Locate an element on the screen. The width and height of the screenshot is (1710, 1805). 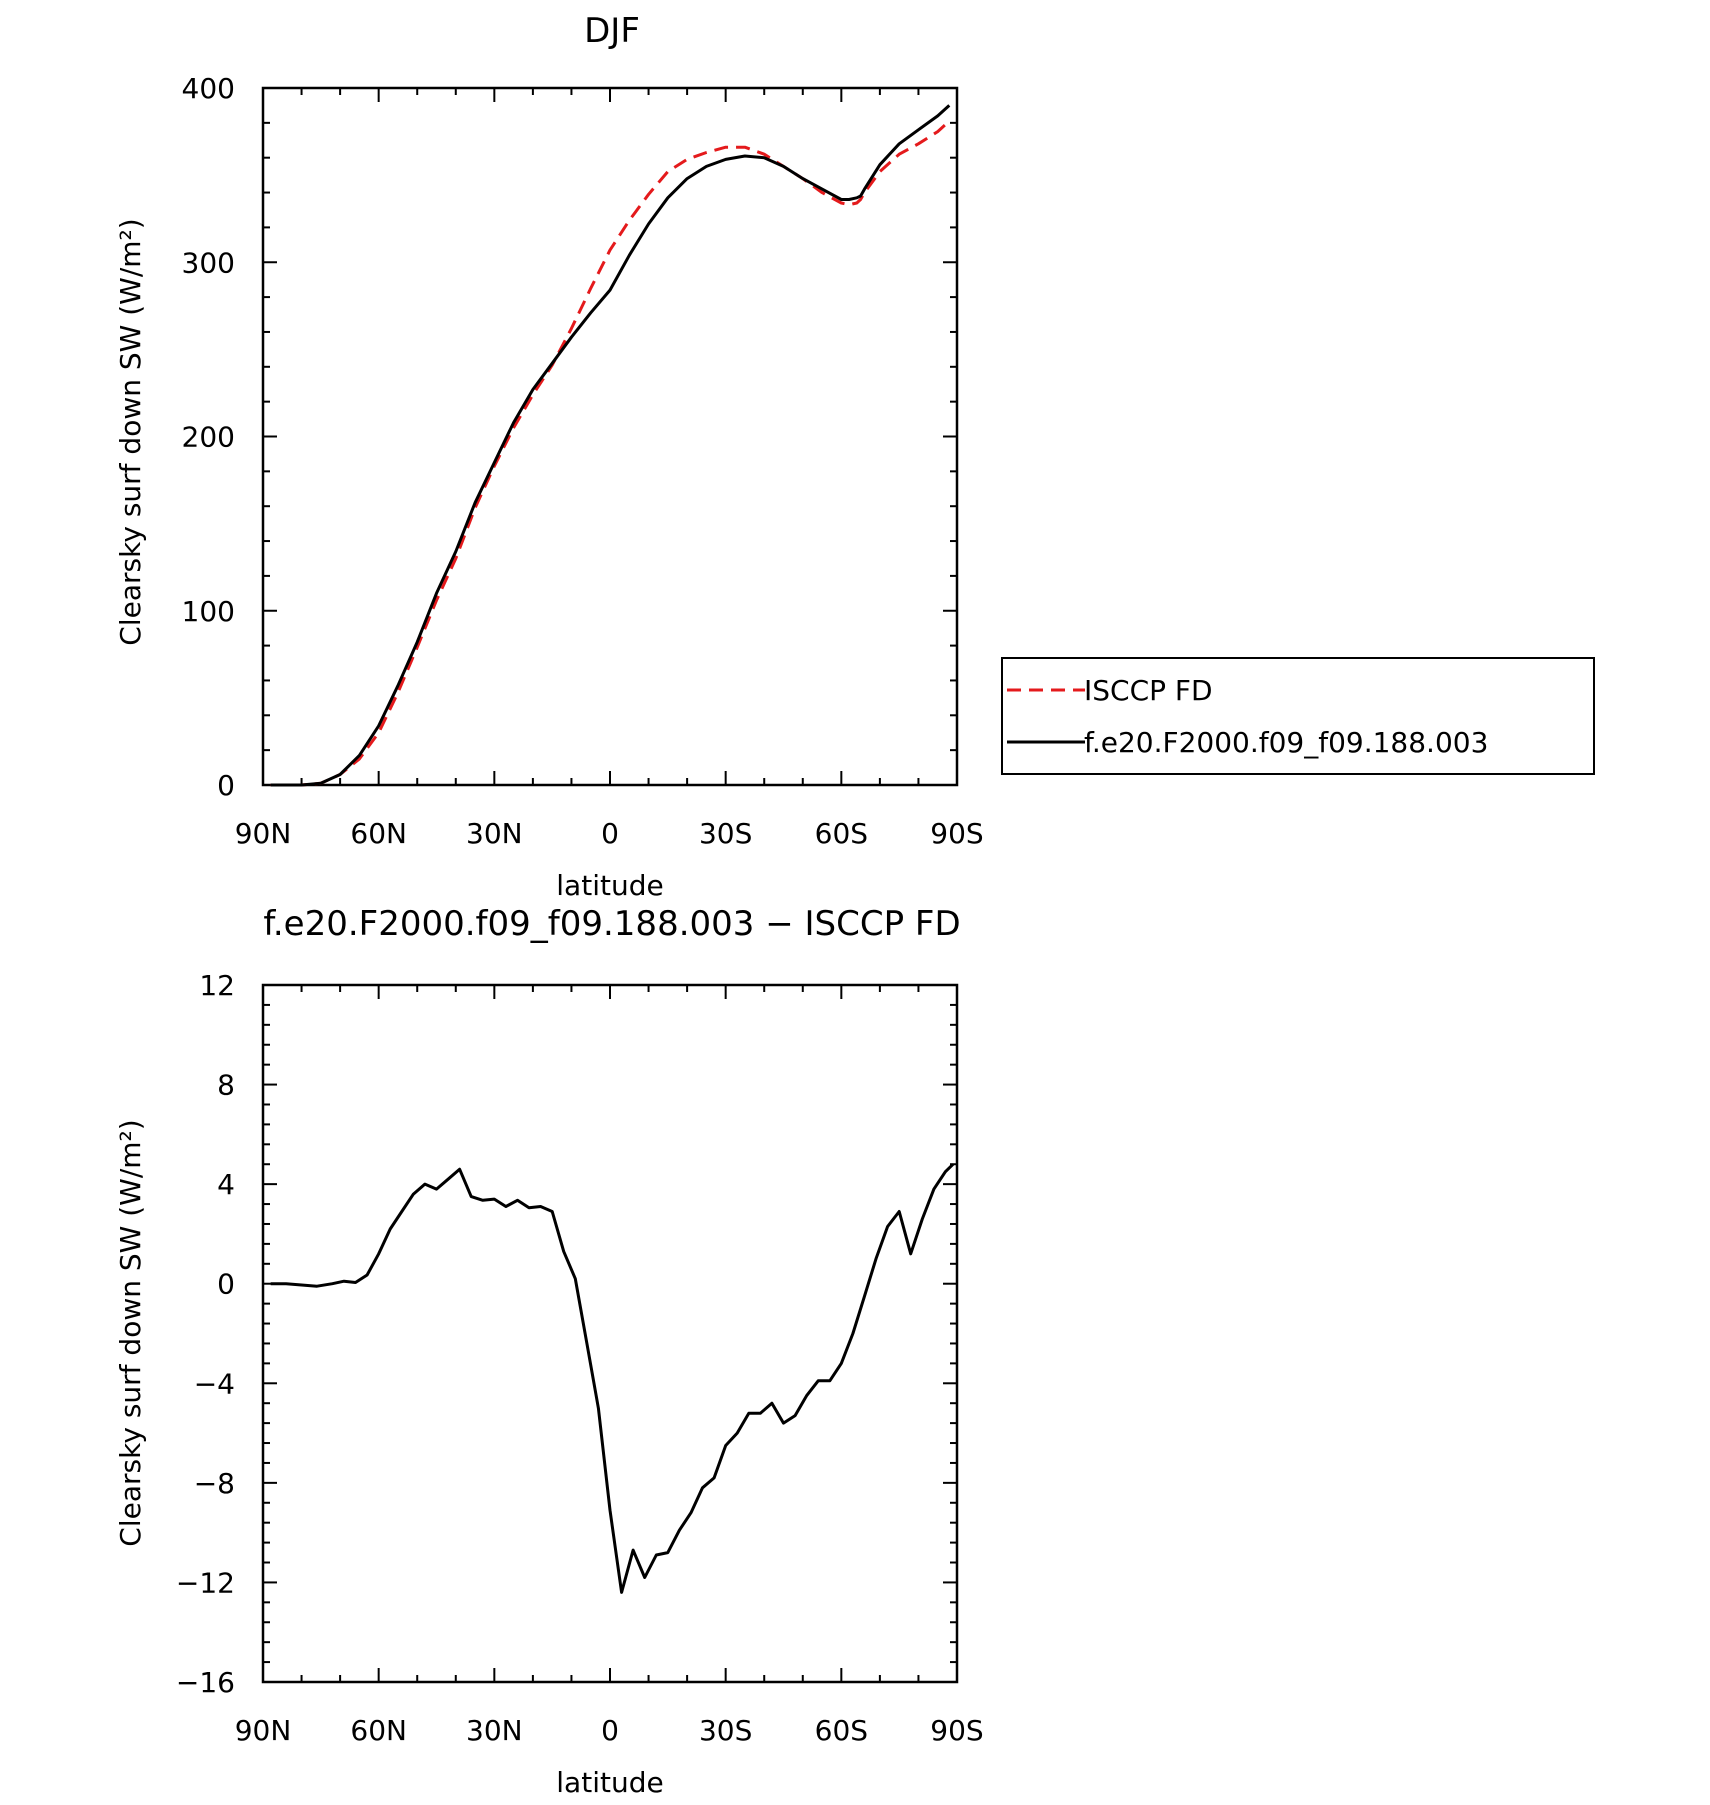
panel2-series is located at coordinates (612, 1378).